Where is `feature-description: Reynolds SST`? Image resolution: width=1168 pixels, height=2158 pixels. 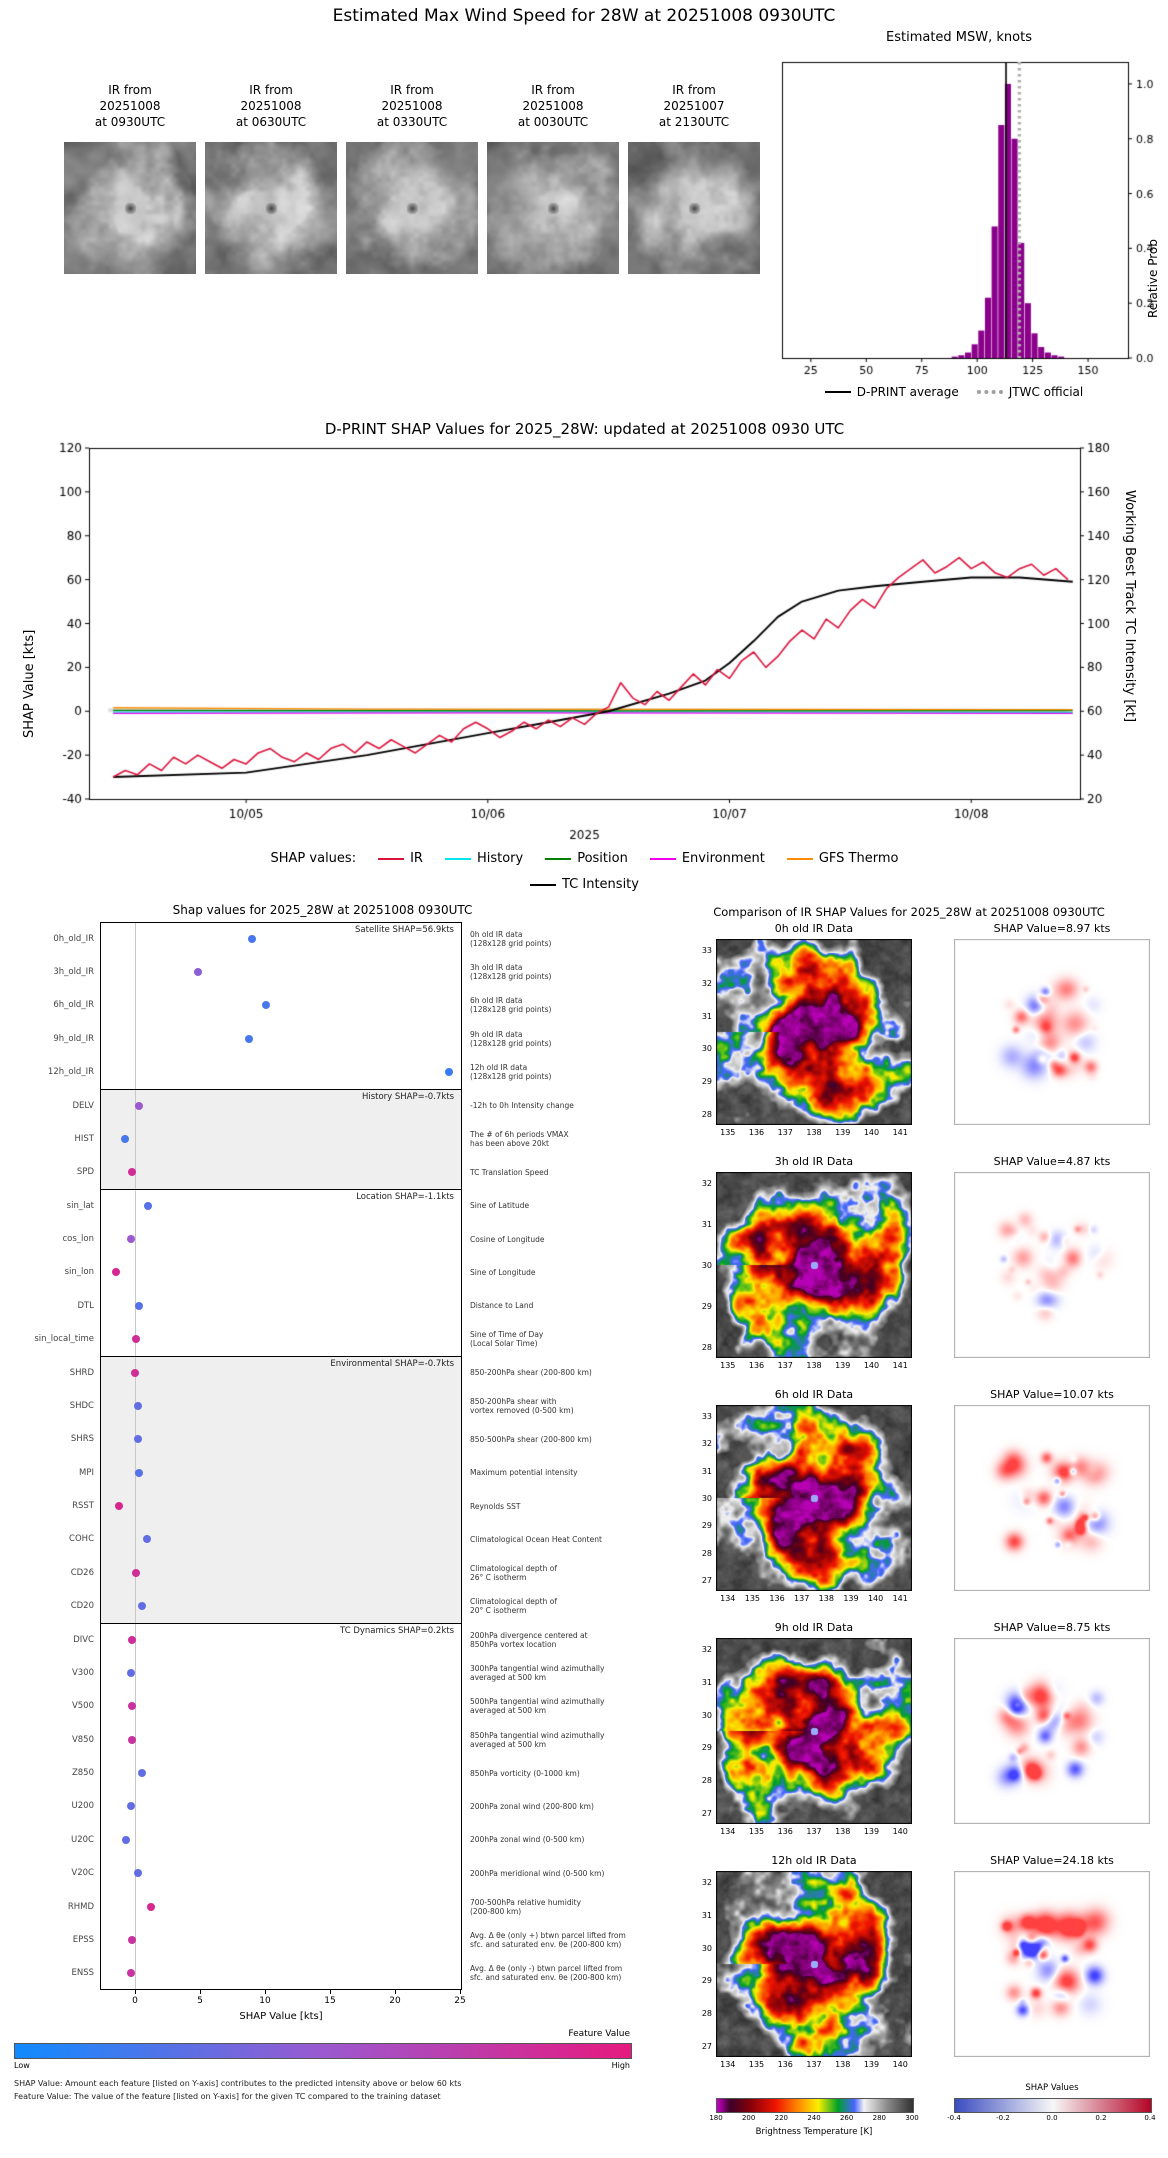 feature-description: Reynolds SST is located at coordinates (495, 1506).